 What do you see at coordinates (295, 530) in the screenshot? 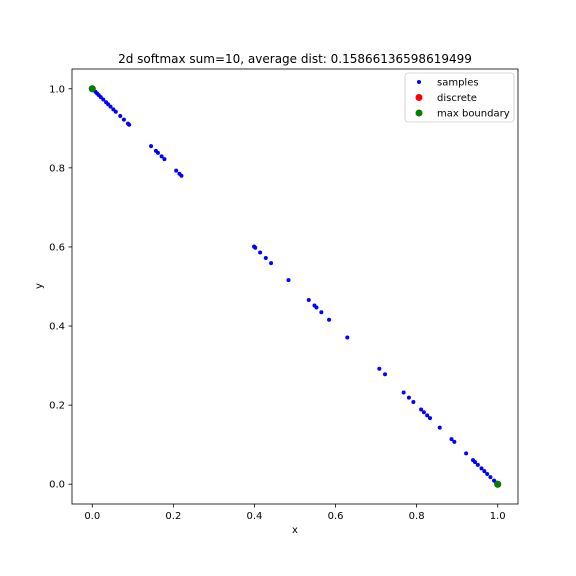
I see `x-axis-label: x` at bounding box center [295, 530].